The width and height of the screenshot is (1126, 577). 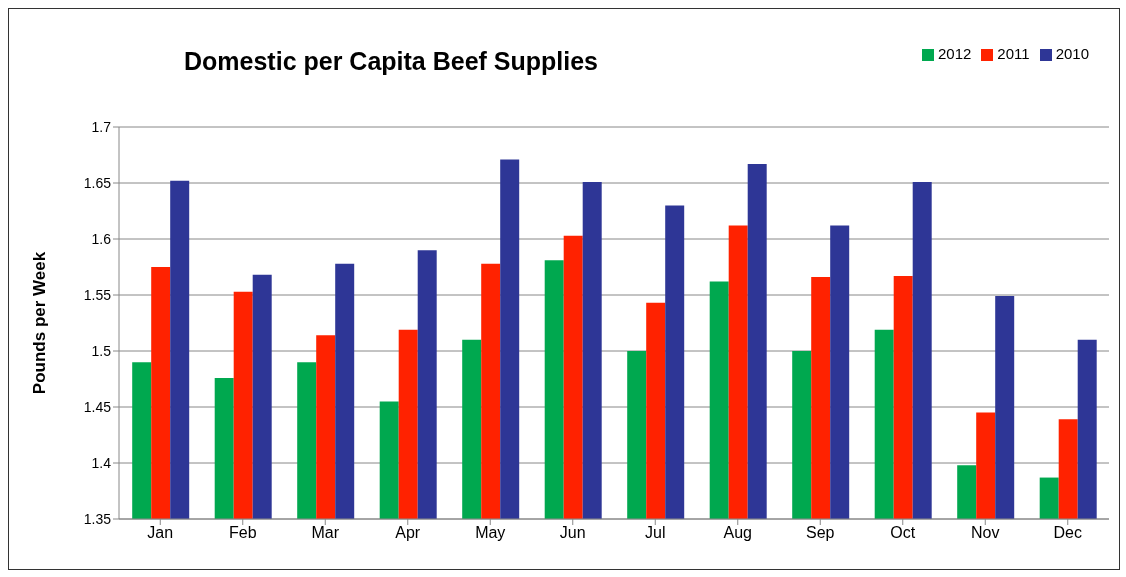 I want to click on y-tick-label: 1.4, so click(x=101, y=462).